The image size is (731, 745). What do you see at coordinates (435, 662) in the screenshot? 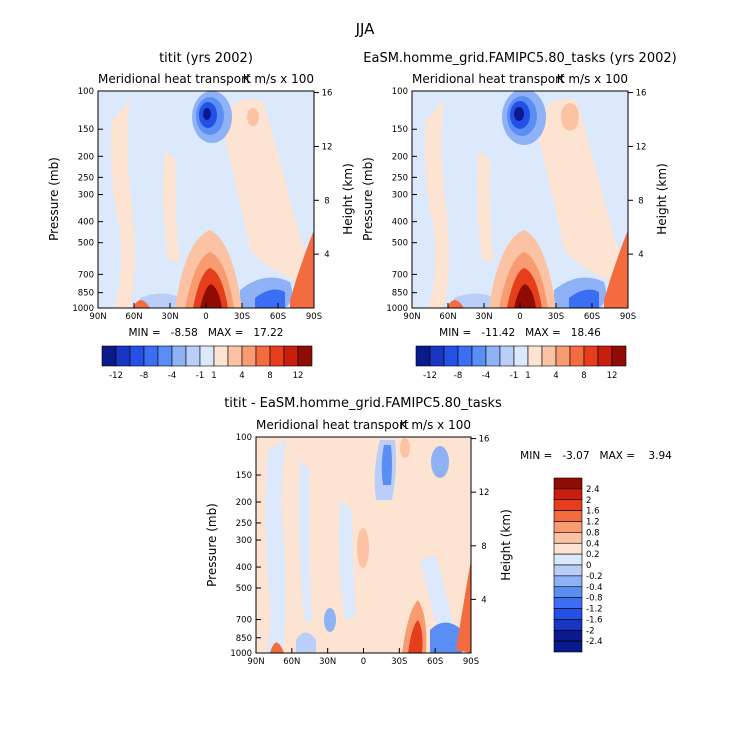
I see `panel-3-xtick-label-5: 60S` at bounding box center [435, 662].